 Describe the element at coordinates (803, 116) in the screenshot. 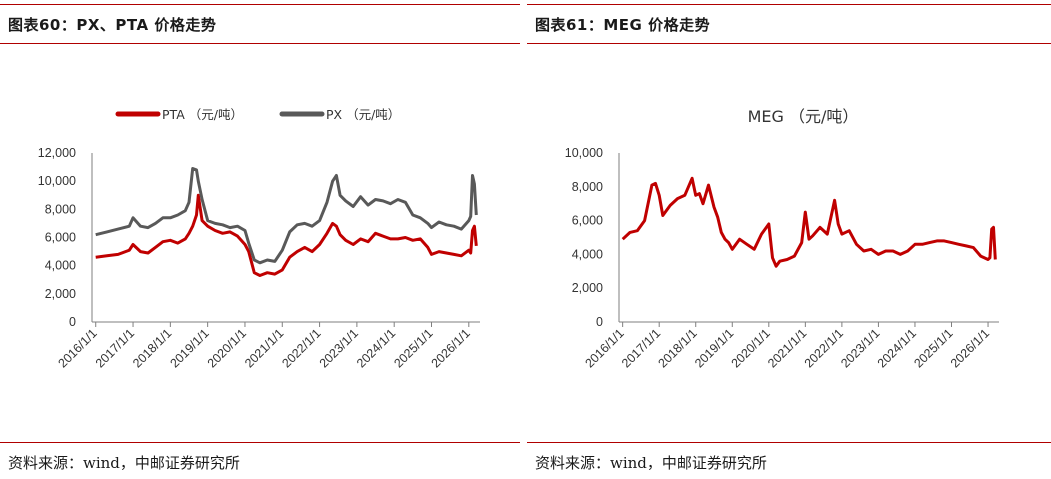

I see `chart-title: MEG （元/吨）` at that location.